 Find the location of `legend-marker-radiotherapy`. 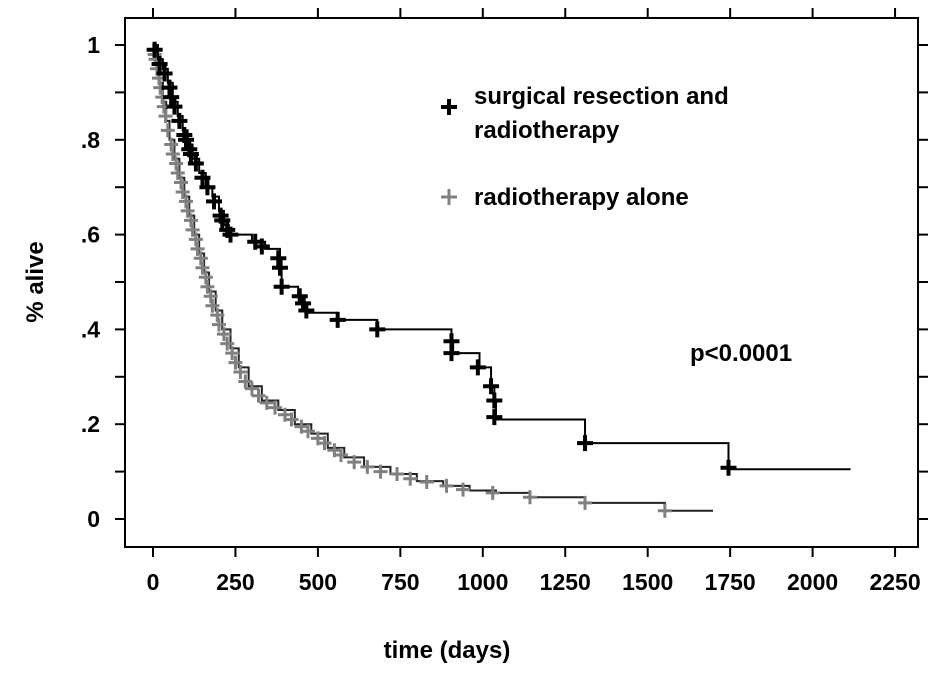

legend-marker-radiotherapy is located at coordinates (449, 197).